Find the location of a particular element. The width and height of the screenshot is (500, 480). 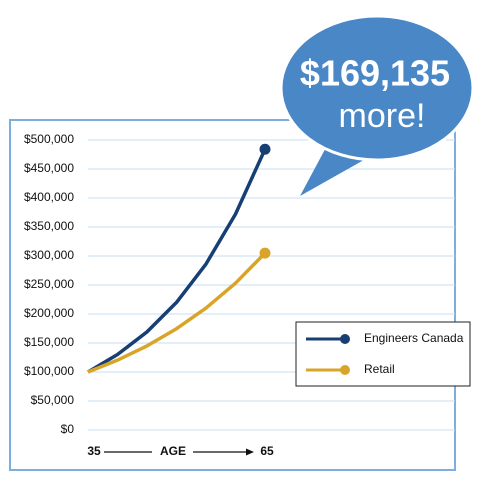

callout: $169,135 more! is located at coordinates (377, 105).